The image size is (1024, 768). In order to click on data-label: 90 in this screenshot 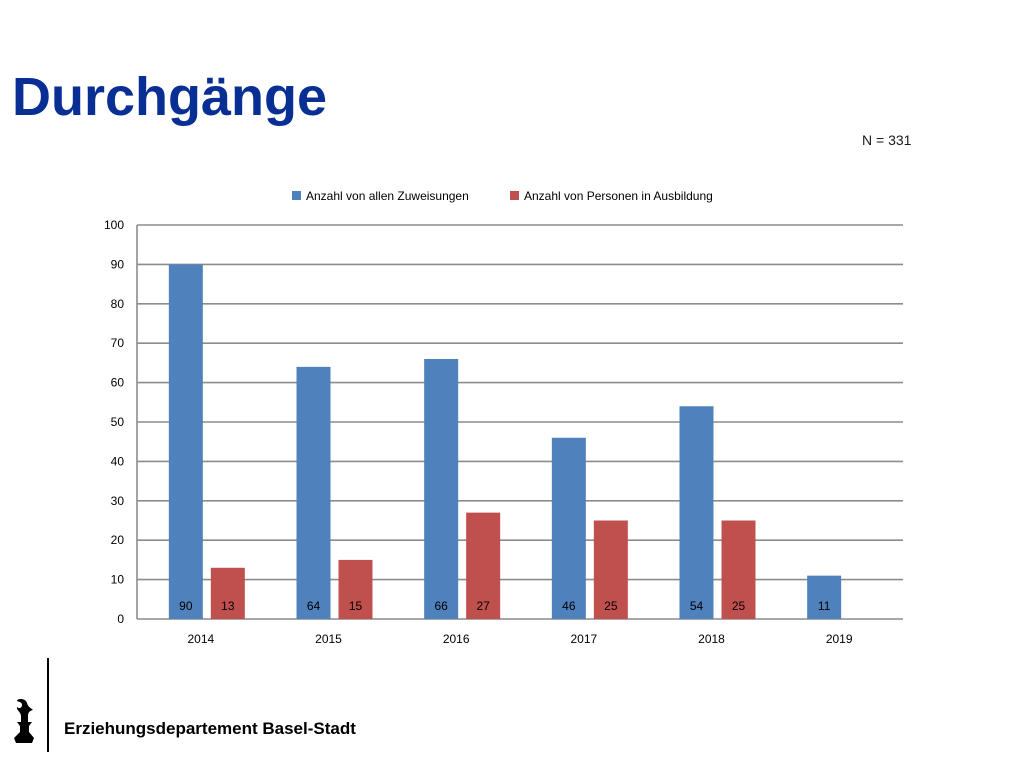, I will do `click(186, 606)`.